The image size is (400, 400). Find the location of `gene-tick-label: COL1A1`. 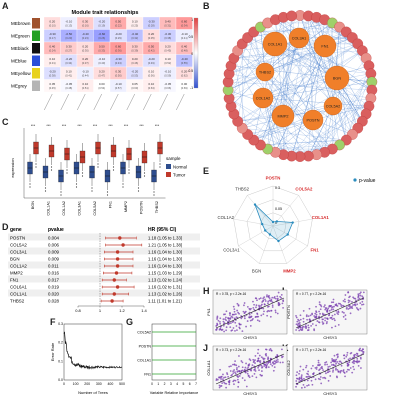

gene-tick-label: COL1A1 is located at coordinates (49, 208).